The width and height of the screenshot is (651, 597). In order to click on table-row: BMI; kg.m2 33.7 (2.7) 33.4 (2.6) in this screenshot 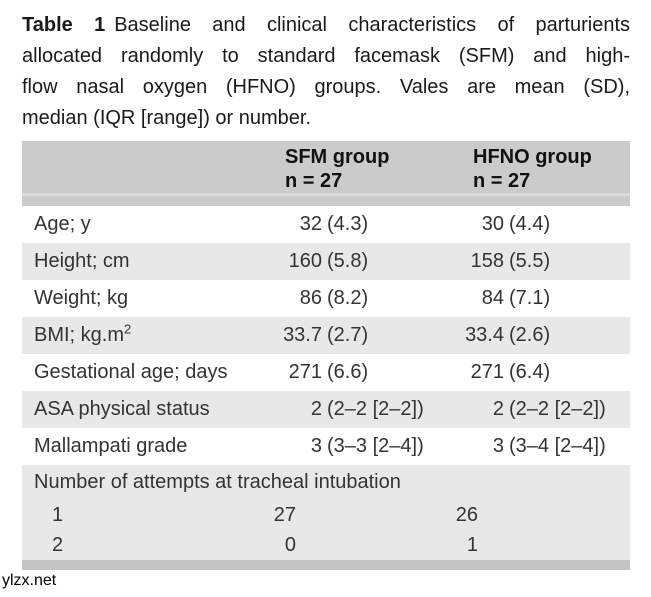, I will do `click(326, 335)`.